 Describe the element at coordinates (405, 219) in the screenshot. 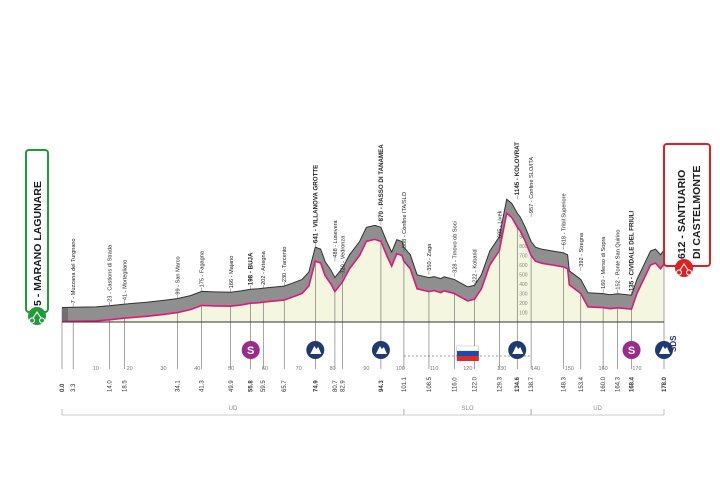

I see `place-label: 588 - Confine ITA/SLO` at that location.